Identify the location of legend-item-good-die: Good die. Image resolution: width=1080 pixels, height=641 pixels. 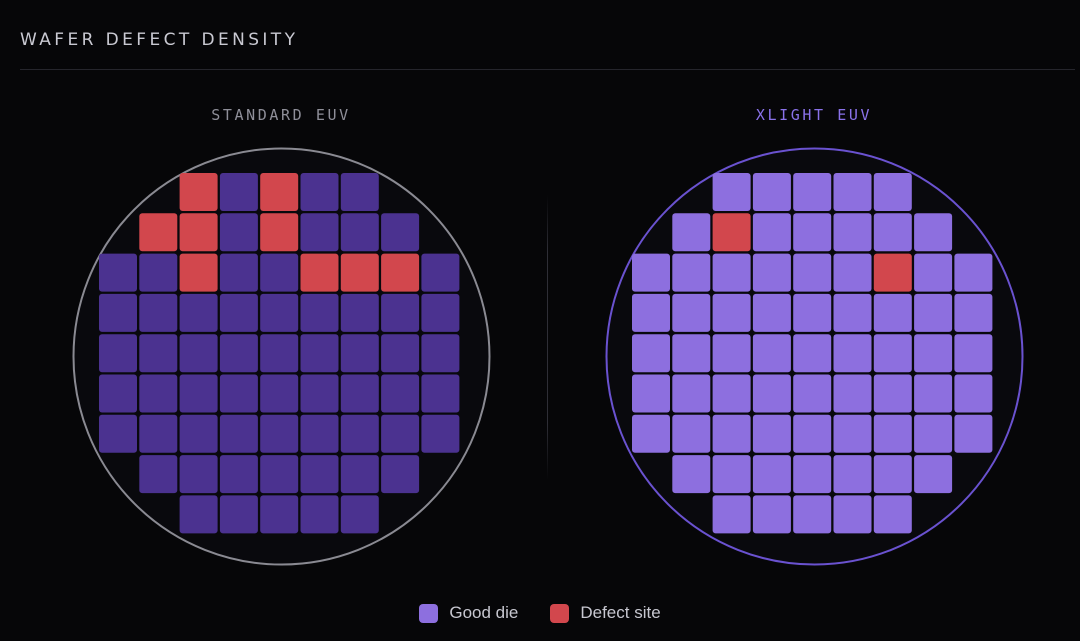
(468, 613).